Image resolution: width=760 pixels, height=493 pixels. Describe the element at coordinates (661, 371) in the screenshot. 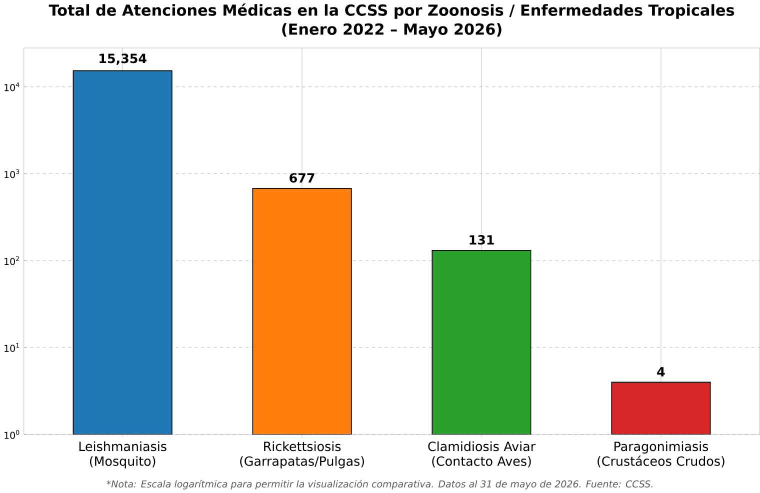

I see `data-label: 4` at that location.